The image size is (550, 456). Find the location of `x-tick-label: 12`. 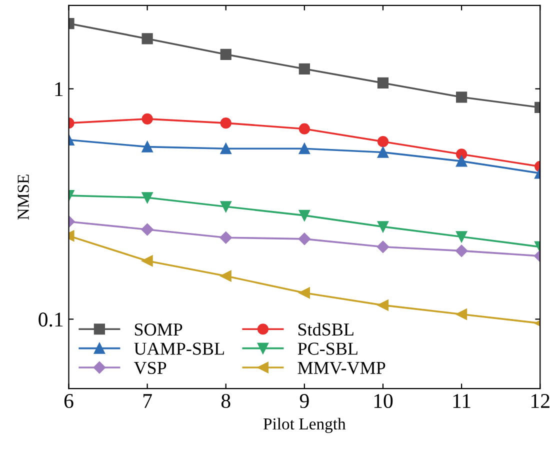

x-tick-label: 12 is located at coordinates (541, 401).